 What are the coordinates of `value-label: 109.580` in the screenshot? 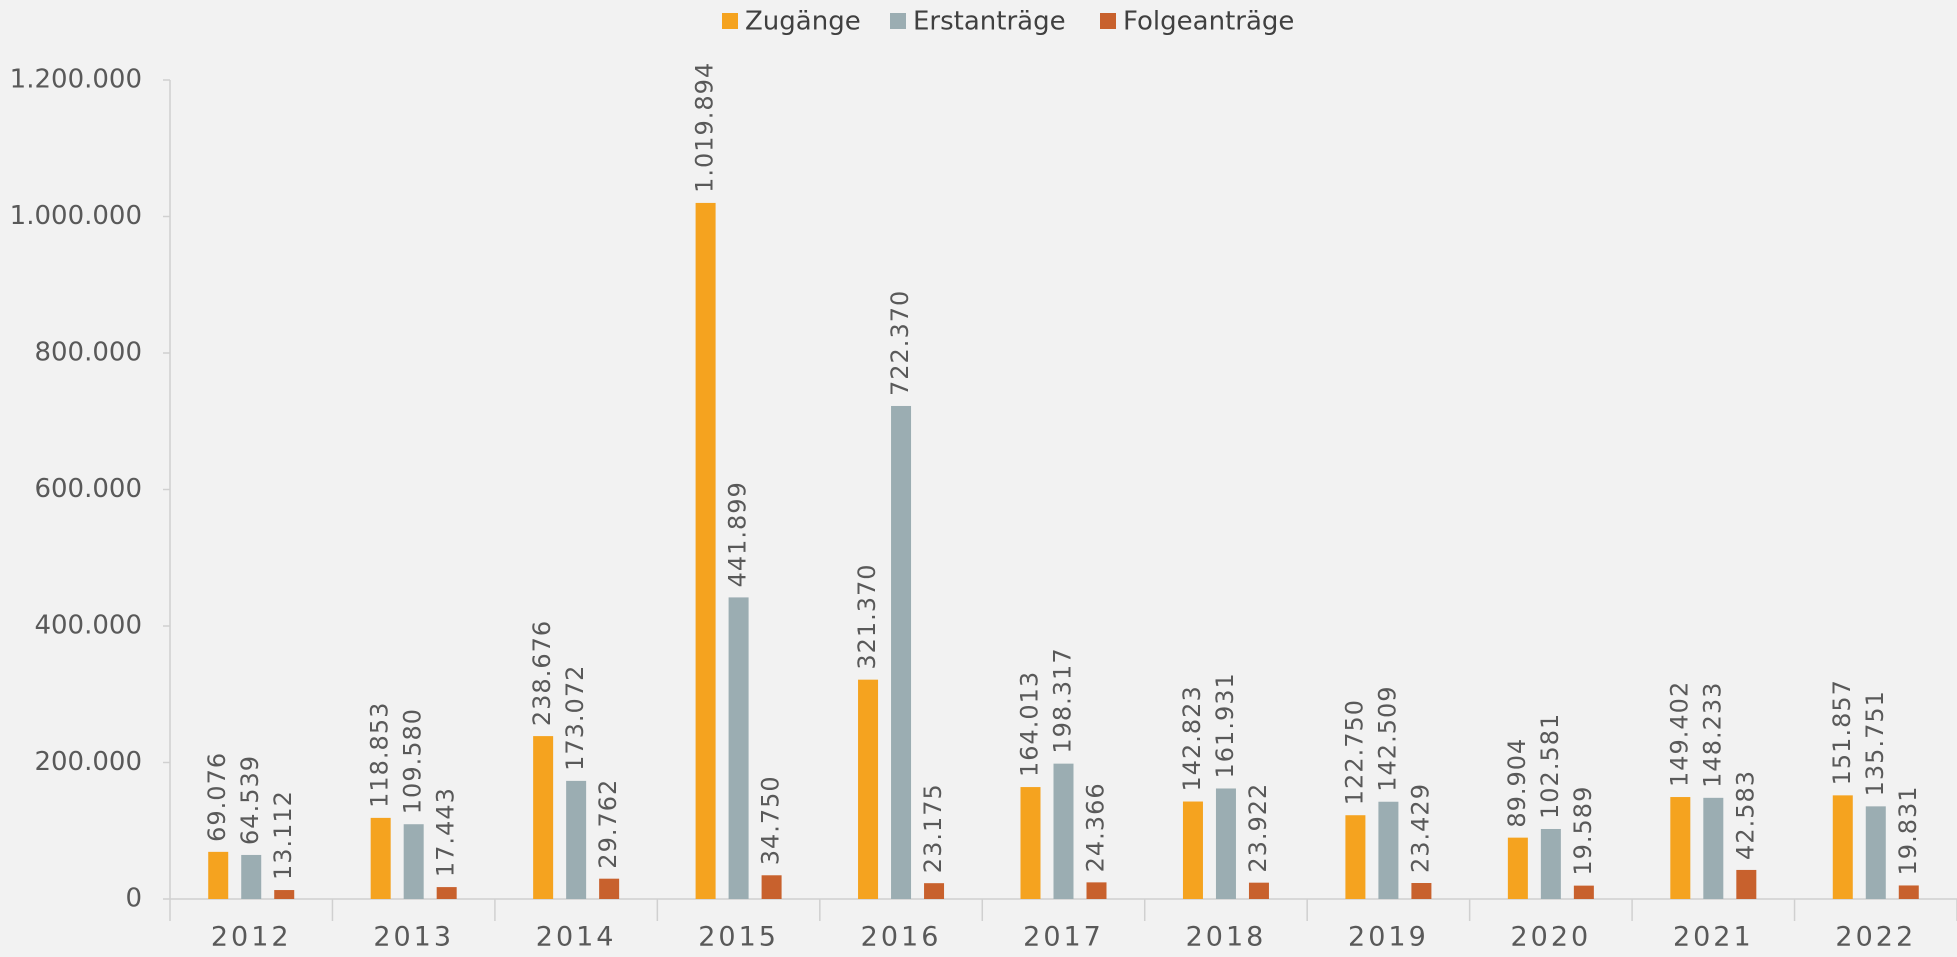 It's located at (413, 761).